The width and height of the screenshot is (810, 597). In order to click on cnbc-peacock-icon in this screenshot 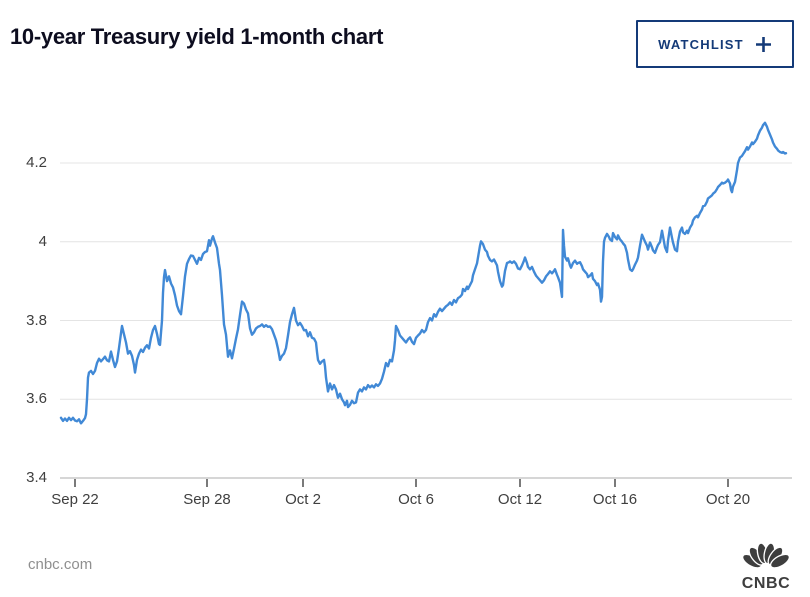, I will do `click(766, 555)`.